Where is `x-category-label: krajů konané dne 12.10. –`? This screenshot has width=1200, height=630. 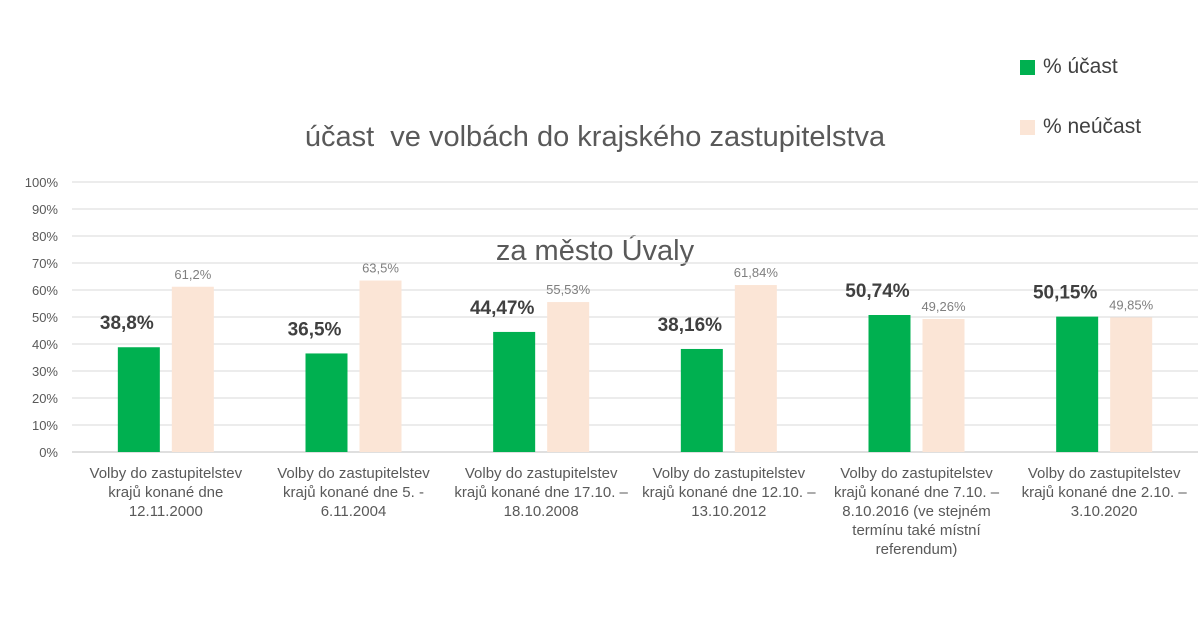 x-category-label: krajů konané dne 12.10. – is located at coordinates (729, 492).